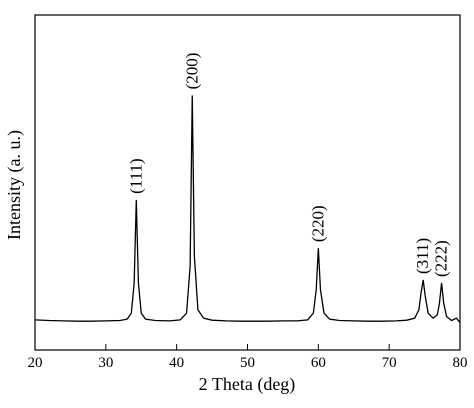  Describe the element at coordinates (422, 256) in the screenshot. I see `peak-label: (311)` at that location.